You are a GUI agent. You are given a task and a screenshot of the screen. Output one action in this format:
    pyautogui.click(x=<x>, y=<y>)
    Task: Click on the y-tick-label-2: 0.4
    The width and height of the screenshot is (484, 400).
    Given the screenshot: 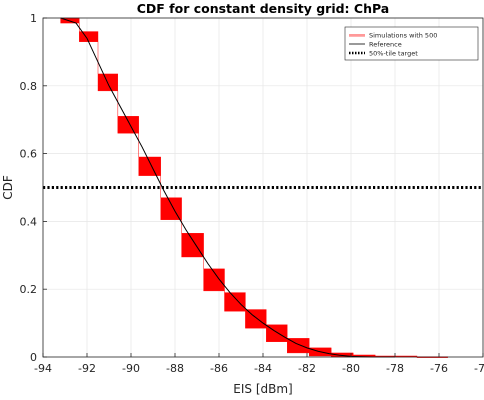 What is the action you would take?
    pyautogui.click(x=29, y=221)
    